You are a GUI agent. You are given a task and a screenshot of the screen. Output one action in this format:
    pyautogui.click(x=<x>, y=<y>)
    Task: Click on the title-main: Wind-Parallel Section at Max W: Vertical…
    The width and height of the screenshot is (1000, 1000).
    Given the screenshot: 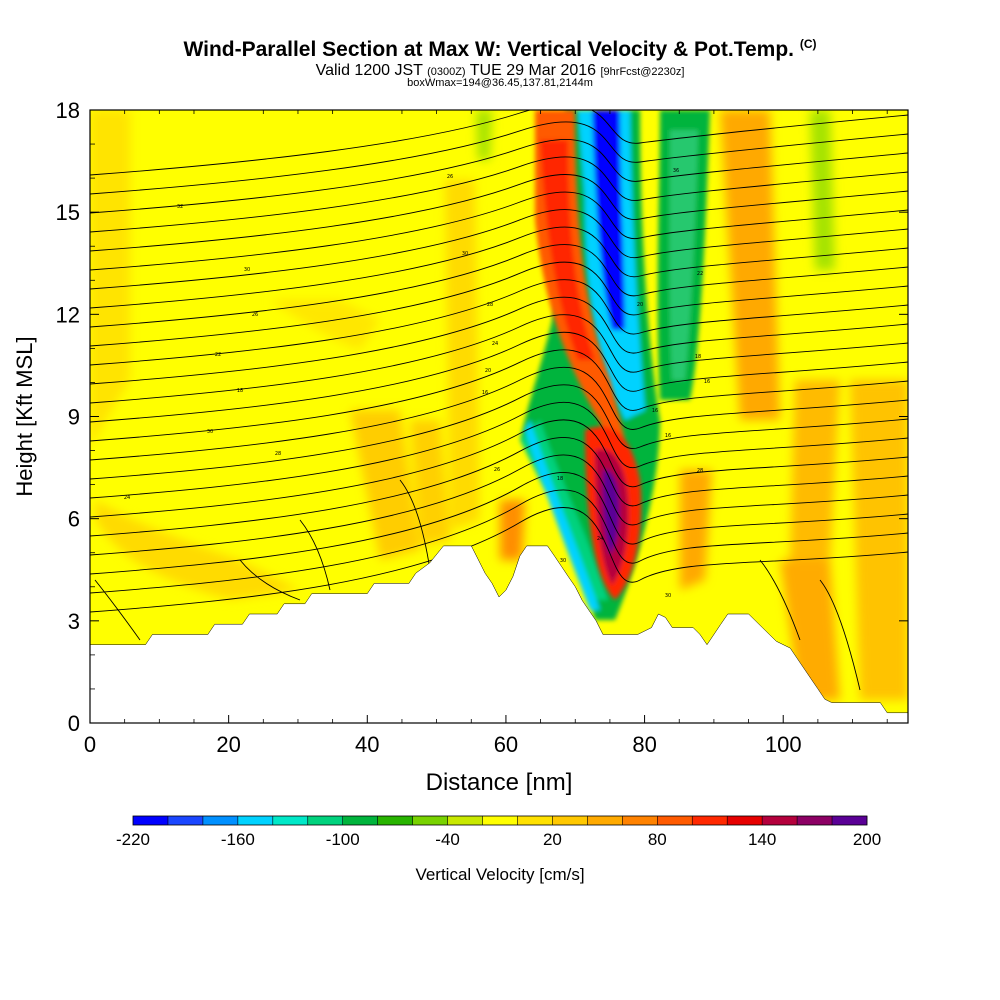 What is the action you would take?
    pyautogui.click(x=488, y=49)
    